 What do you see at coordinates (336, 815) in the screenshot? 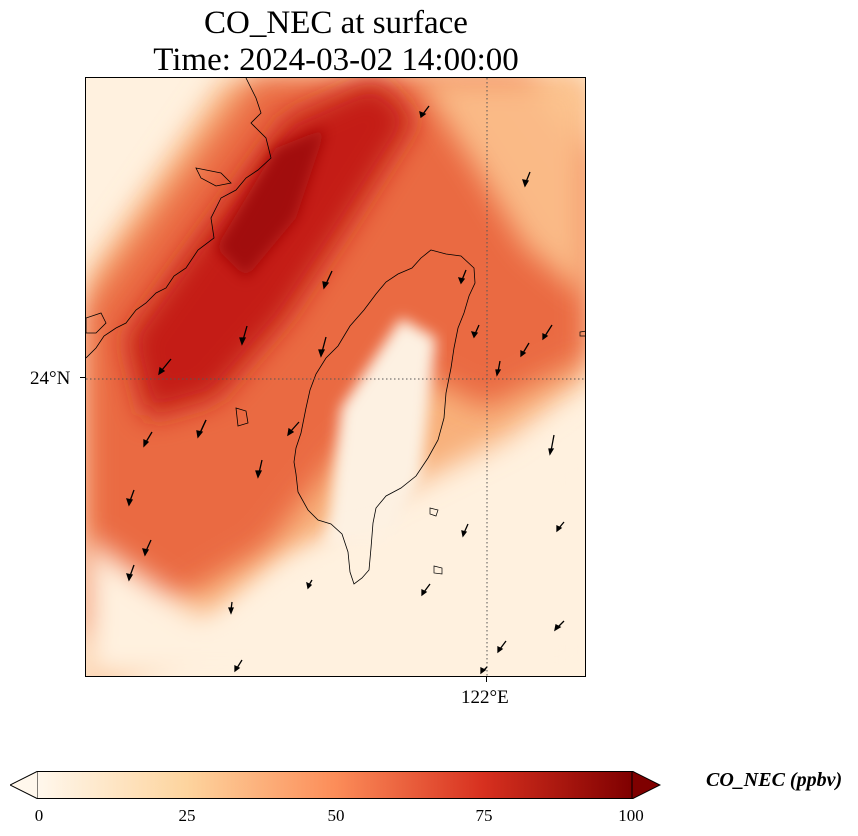
I see `colorbar-tick-50: 50` at bounding box center [336, 815].